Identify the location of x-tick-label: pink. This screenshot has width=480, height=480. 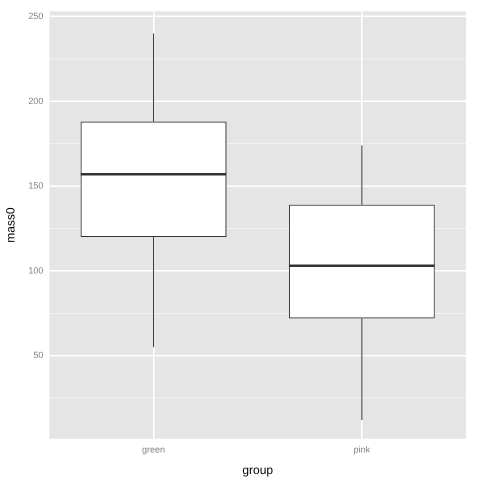
(362, 449).